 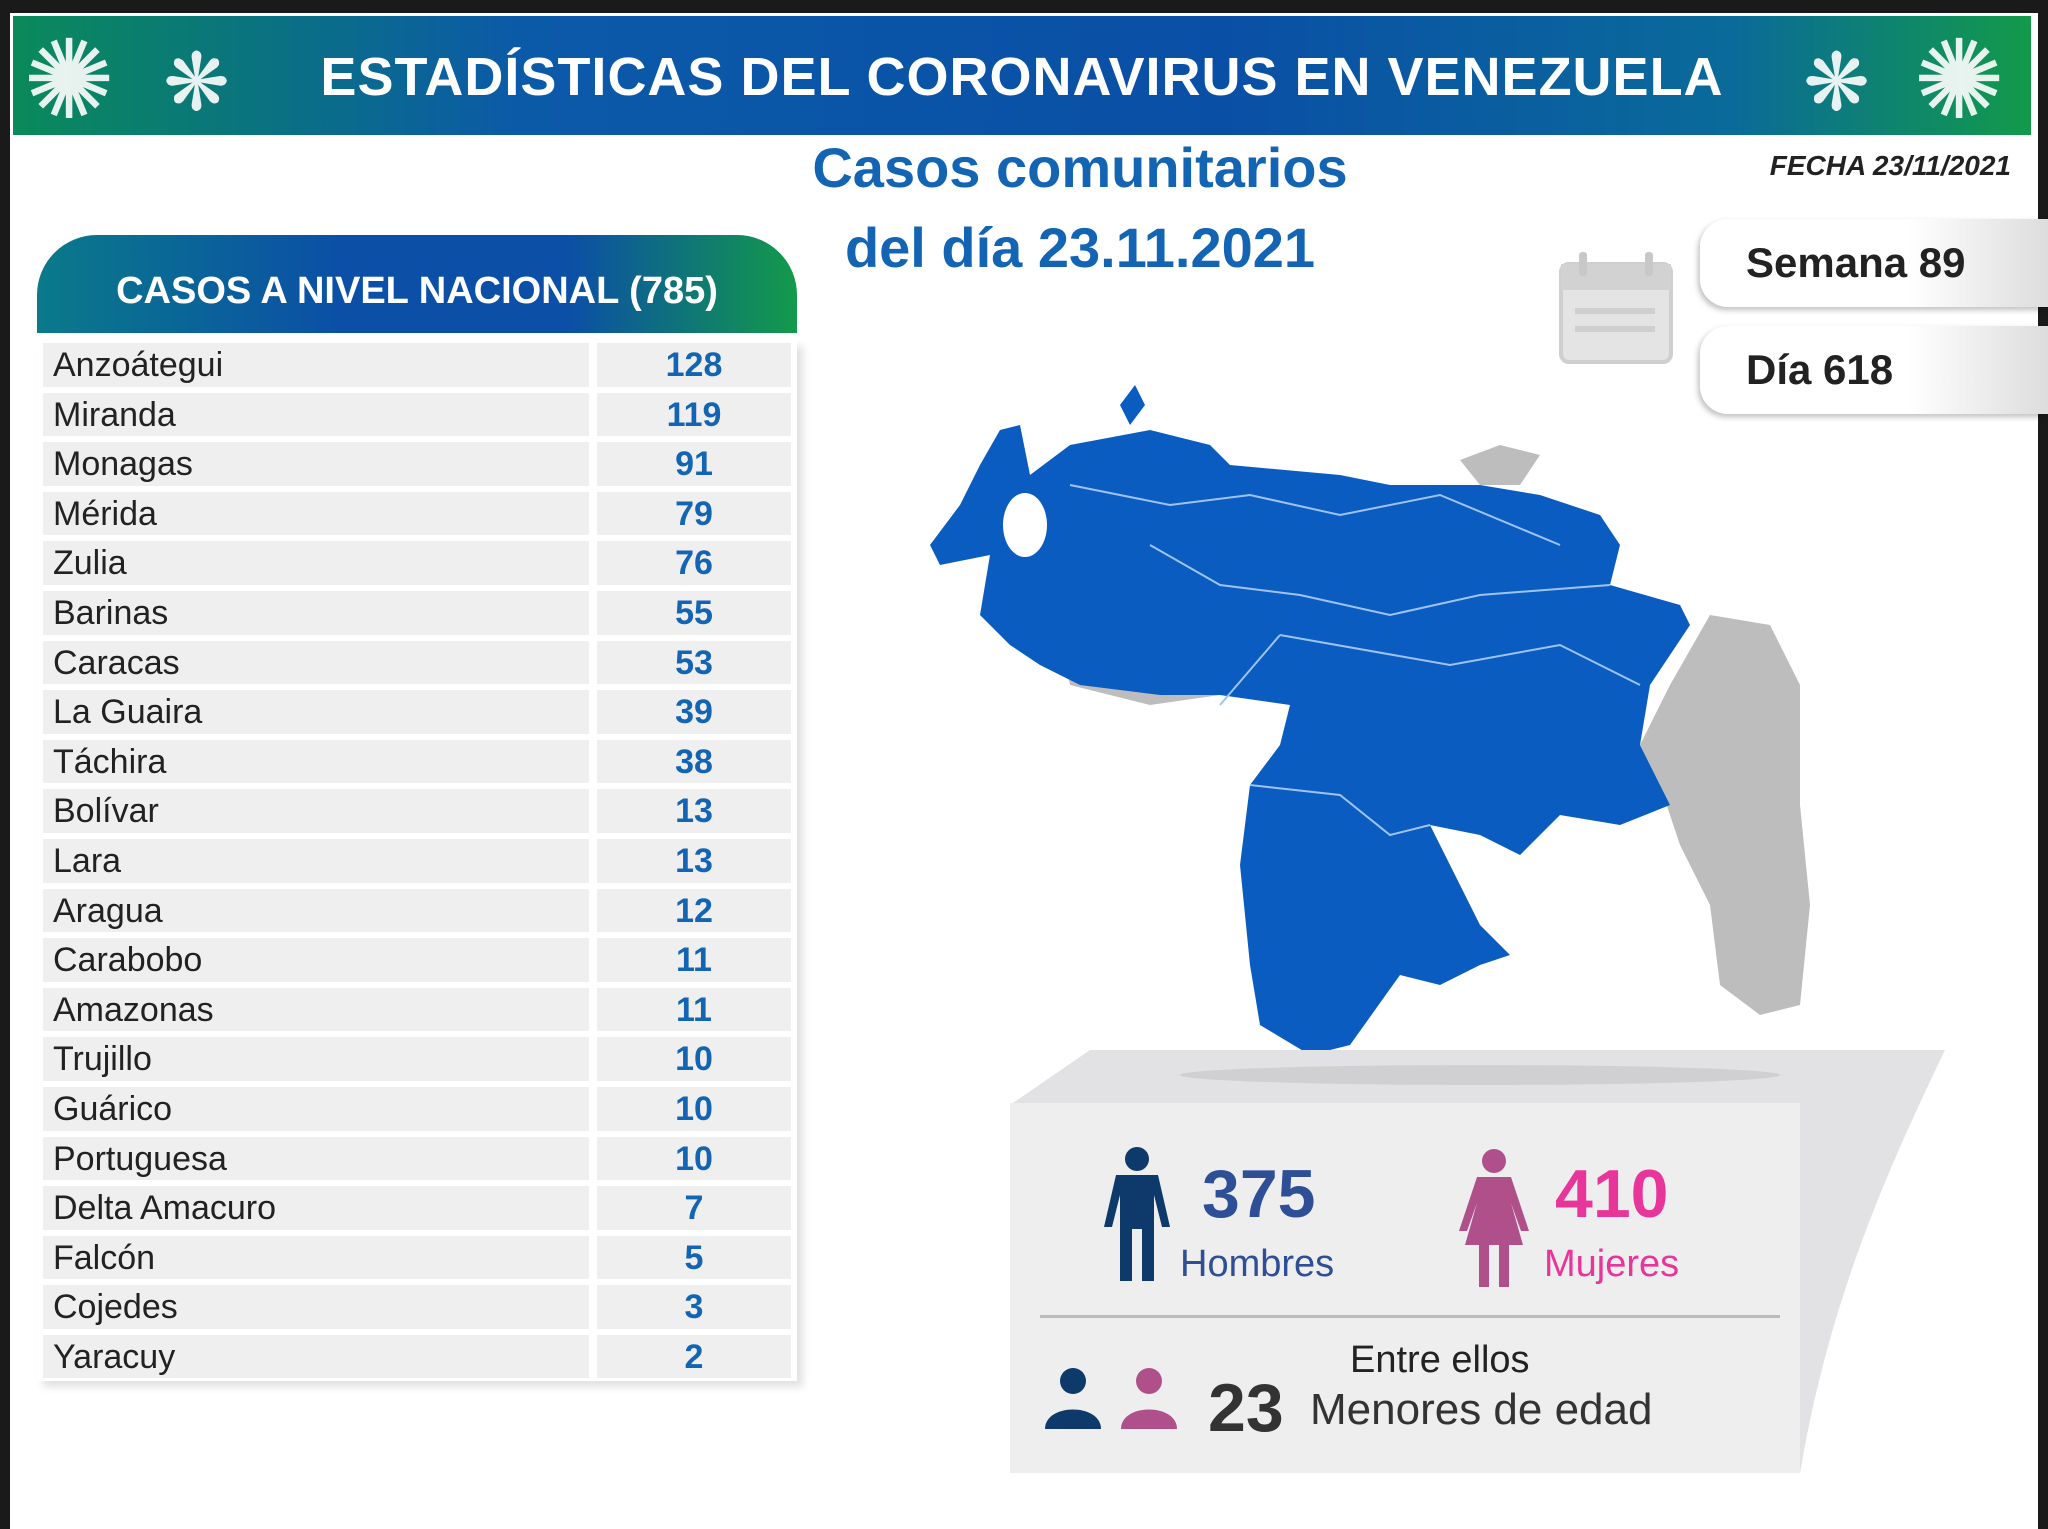 I want to click on table-row: Lara 13, so click(x=417, y=861).